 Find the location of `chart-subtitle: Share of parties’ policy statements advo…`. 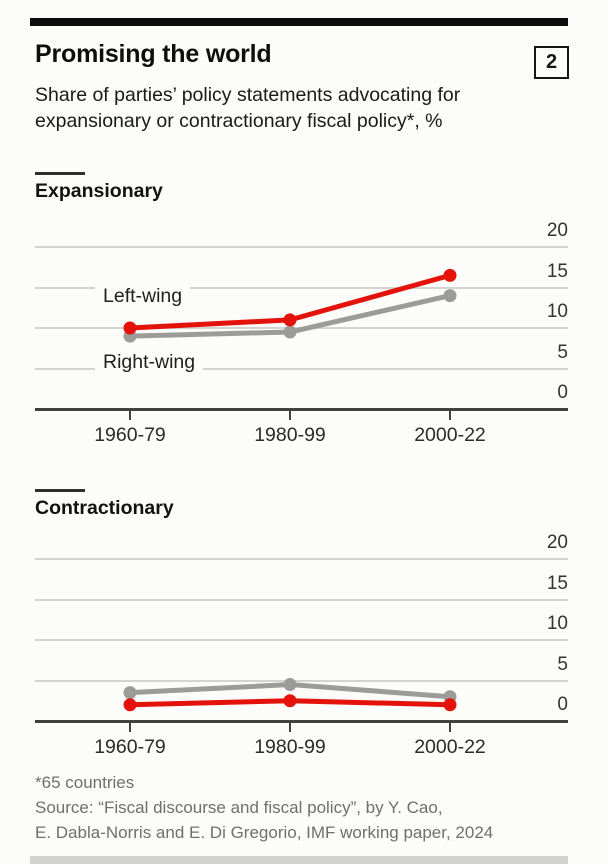

chart-subtitle: Share of parties’ policy statements advo… is located at coordinates (247, 108).